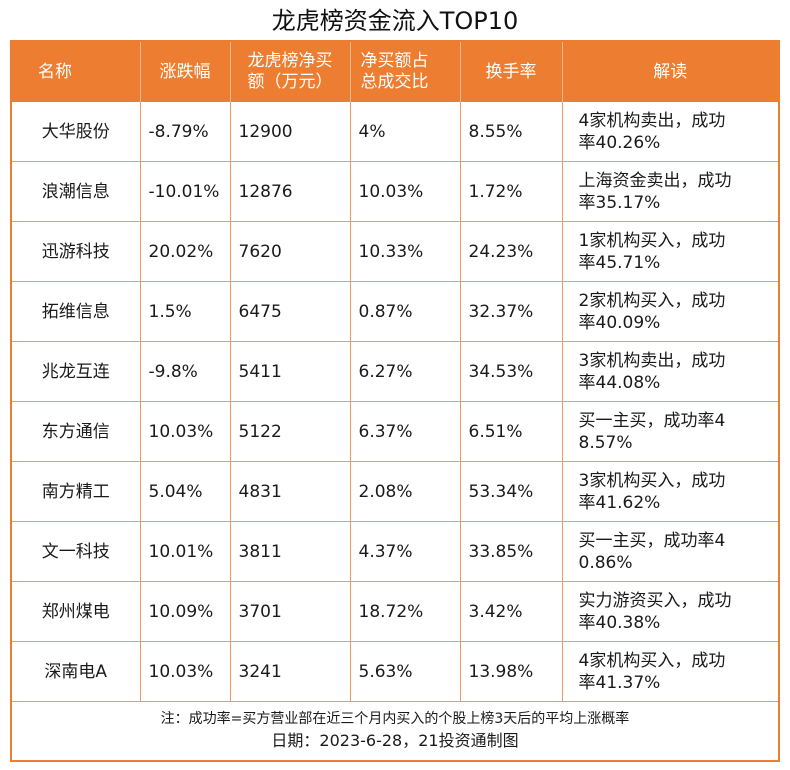 This screenshot has width=790, height=770. I want to click on cell-name: 迅游科技, so click(76, 251).